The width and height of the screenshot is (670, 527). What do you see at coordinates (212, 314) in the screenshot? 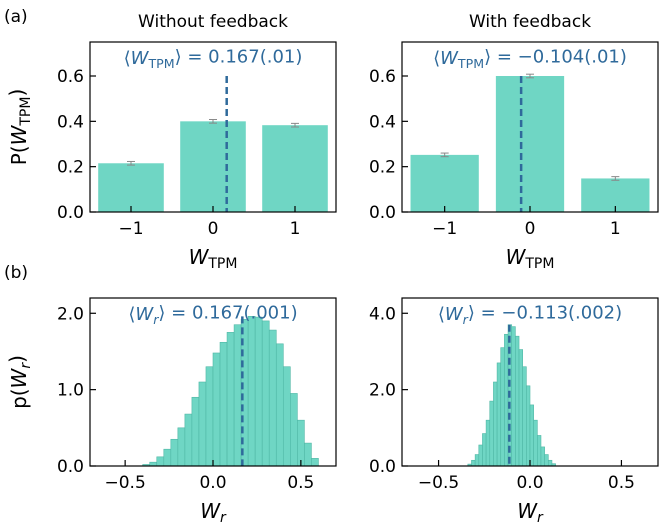
I see `mean-annotation: ⟨Wr​⟩ = 0.167(.001)` at bounding box center [212, 314].